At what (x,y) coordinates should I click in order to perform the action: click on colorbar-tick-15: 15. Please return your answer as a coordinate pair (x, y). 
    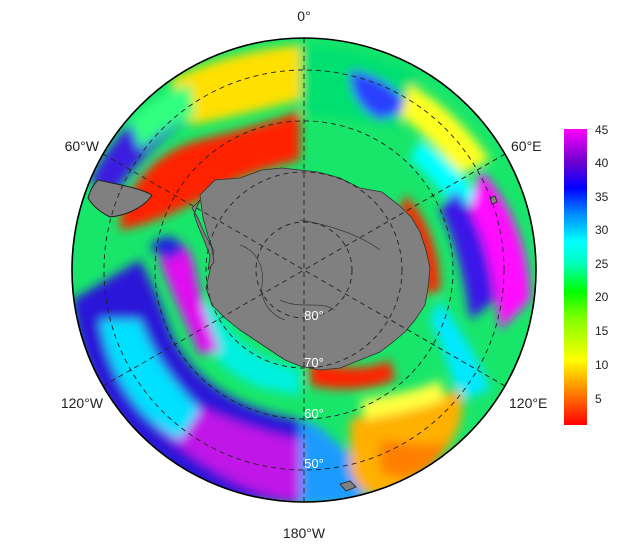
    Looking at the image, I should click on (602, 331).